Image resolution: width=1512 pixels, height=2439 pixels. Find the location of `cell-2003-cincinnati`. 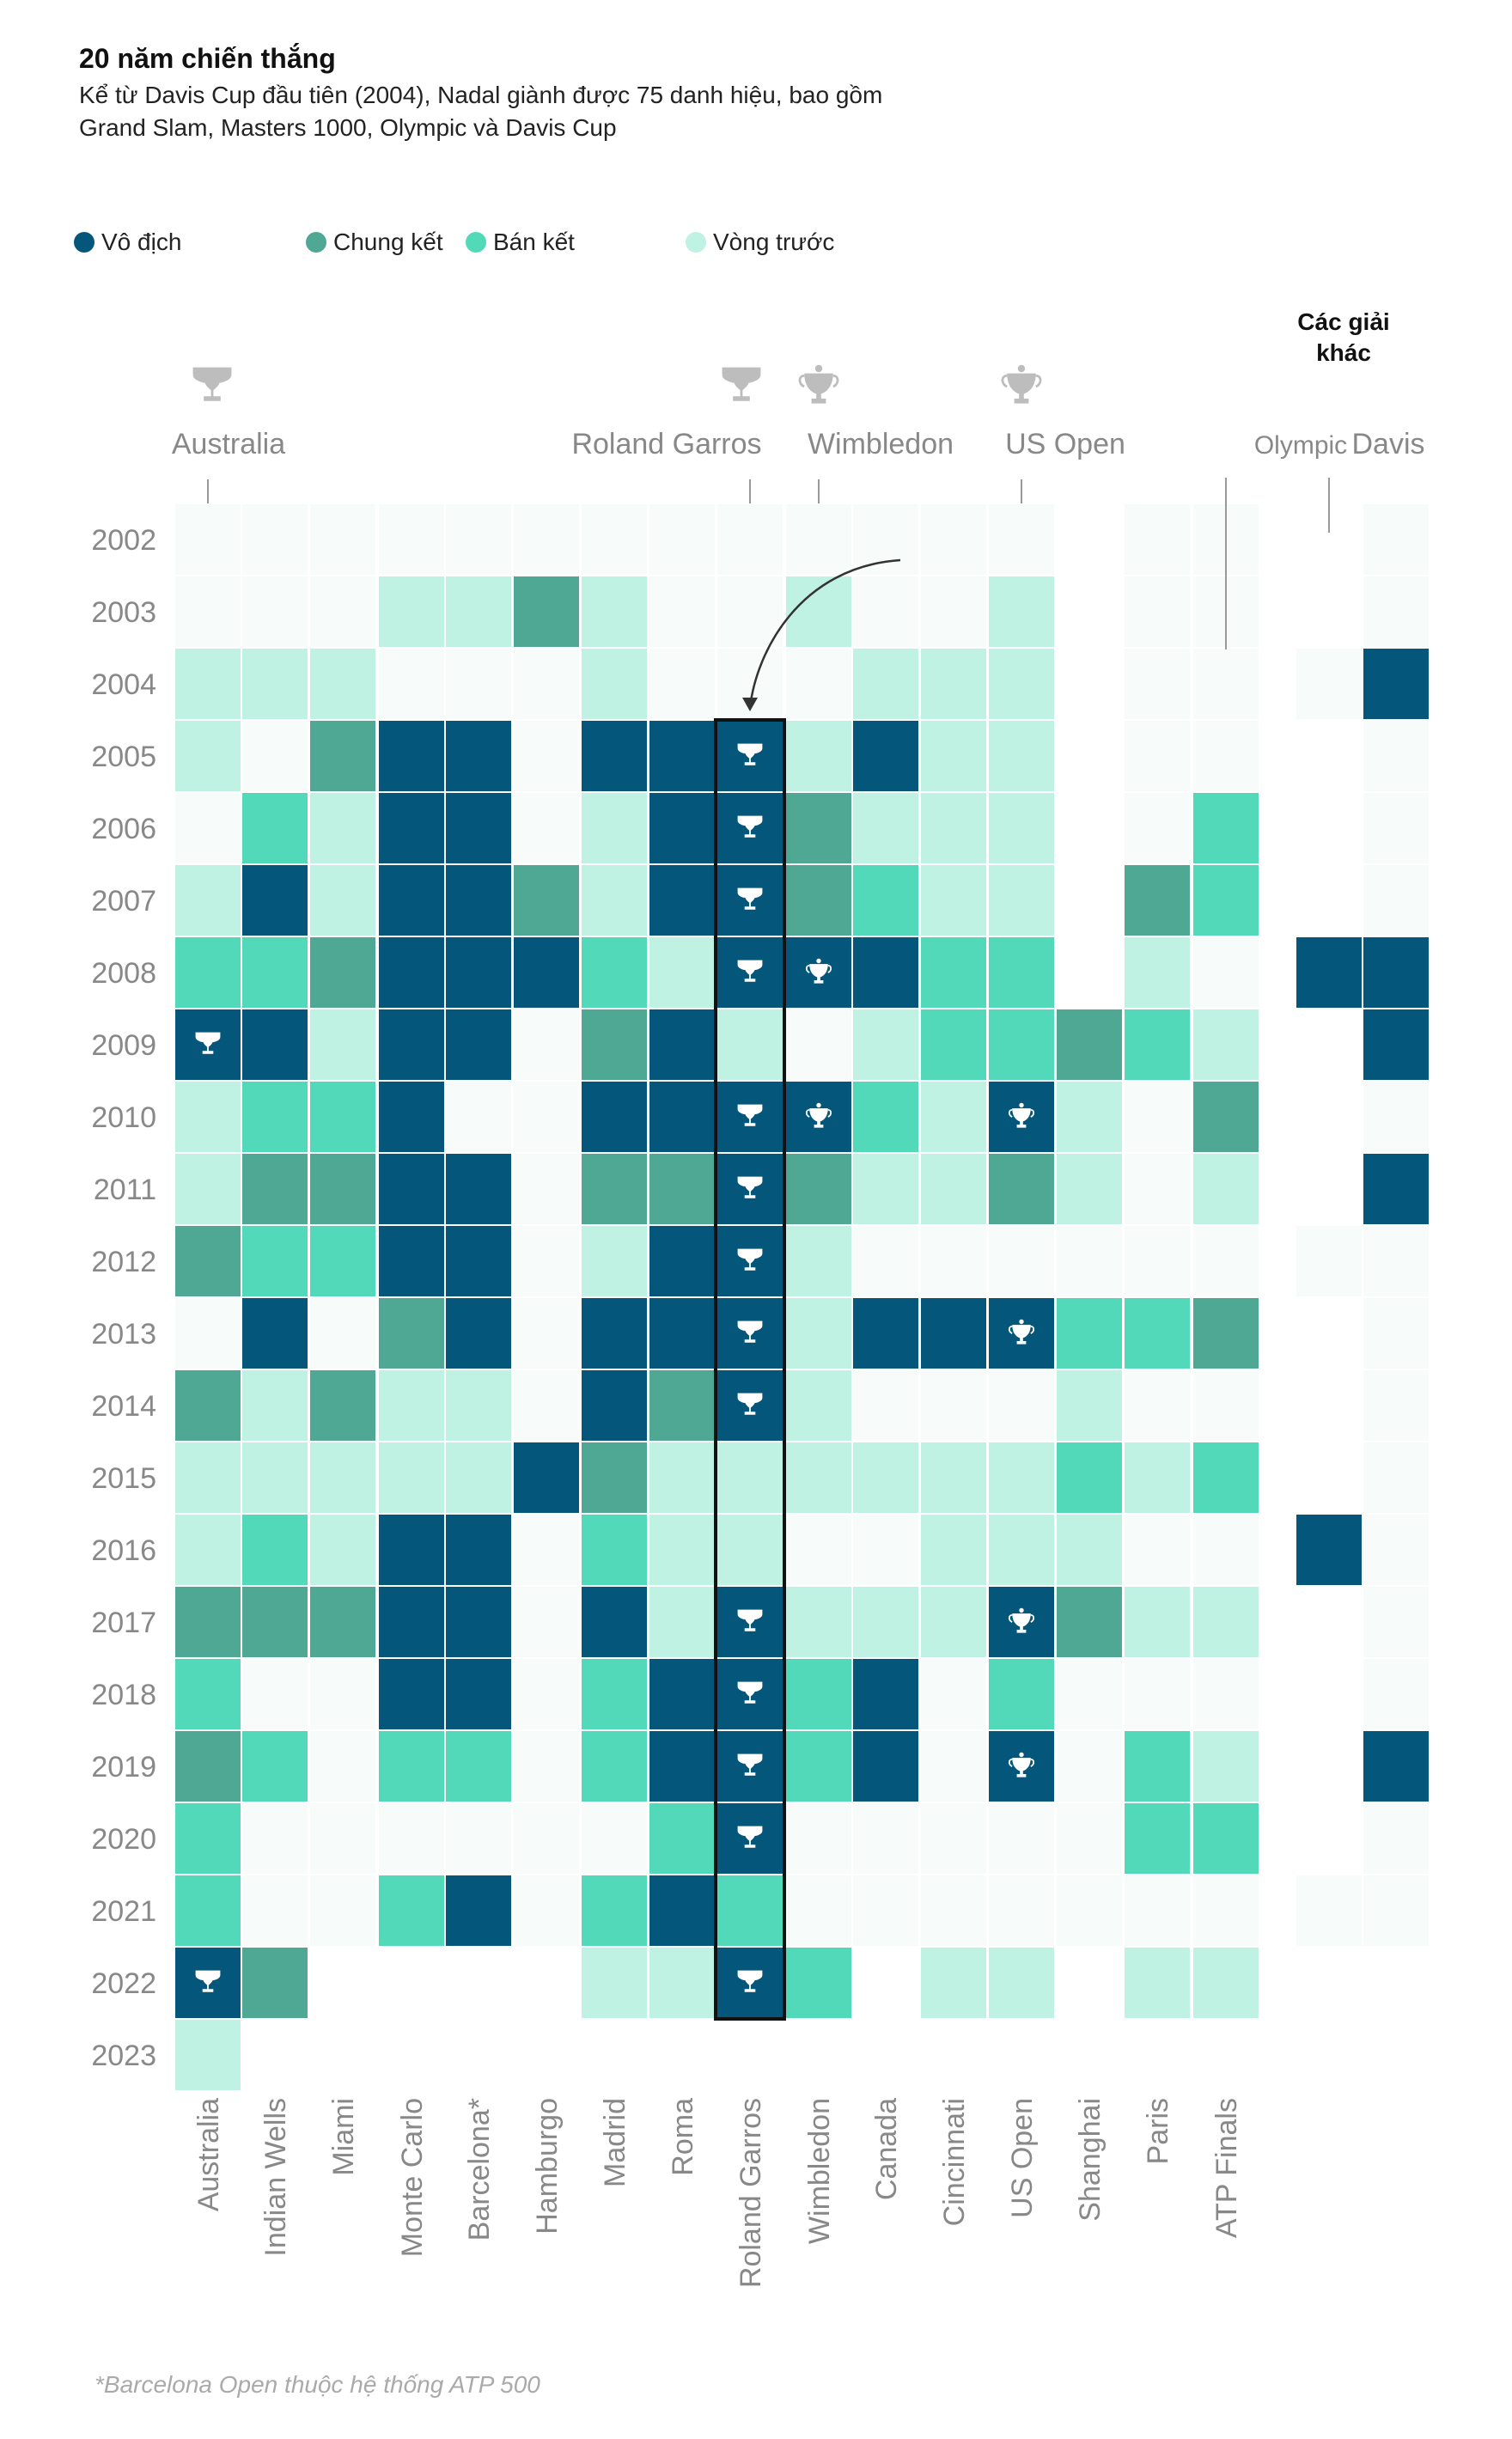

cell-2003-cincinnati is located at coordinates (953, 612).